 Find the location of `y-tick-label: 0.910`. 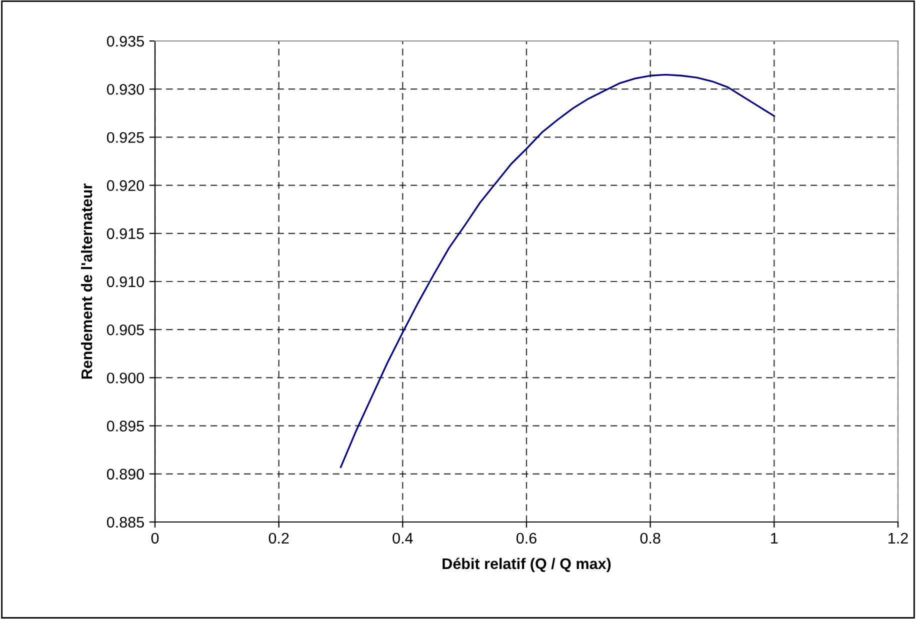

y-tick-label: 0.910 is located at coordinates (125, 282).